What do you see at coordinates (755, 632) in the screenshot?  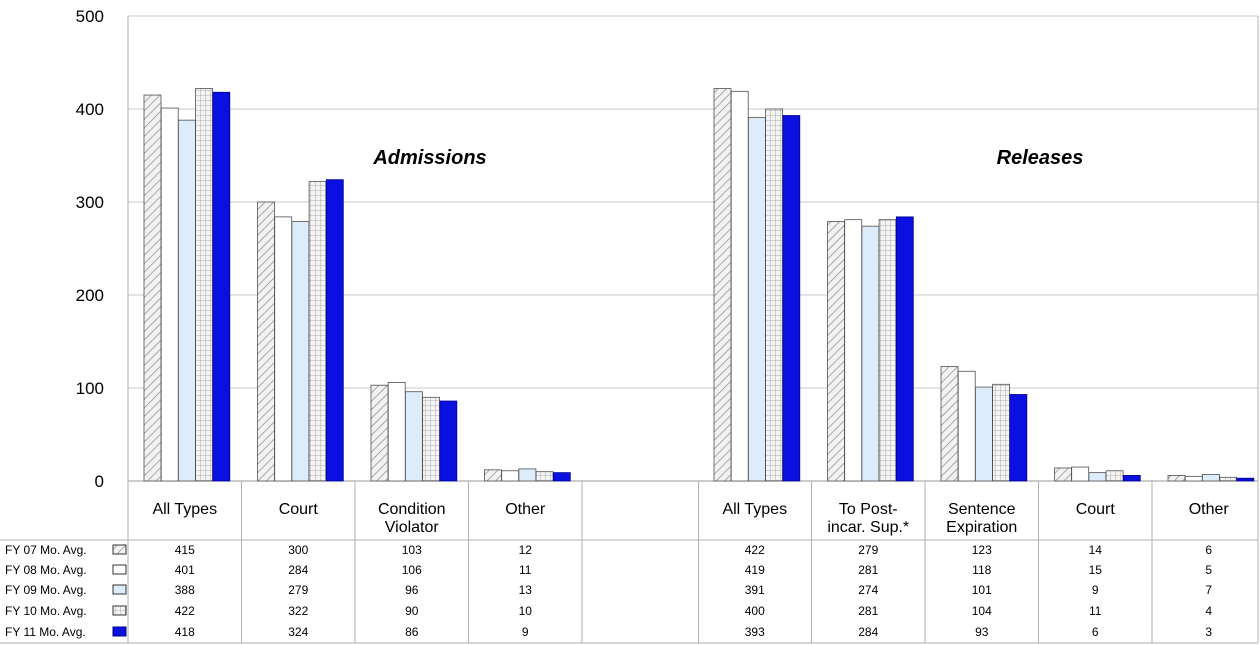 I see `data-label: 393` at bounding box center [755, 632].